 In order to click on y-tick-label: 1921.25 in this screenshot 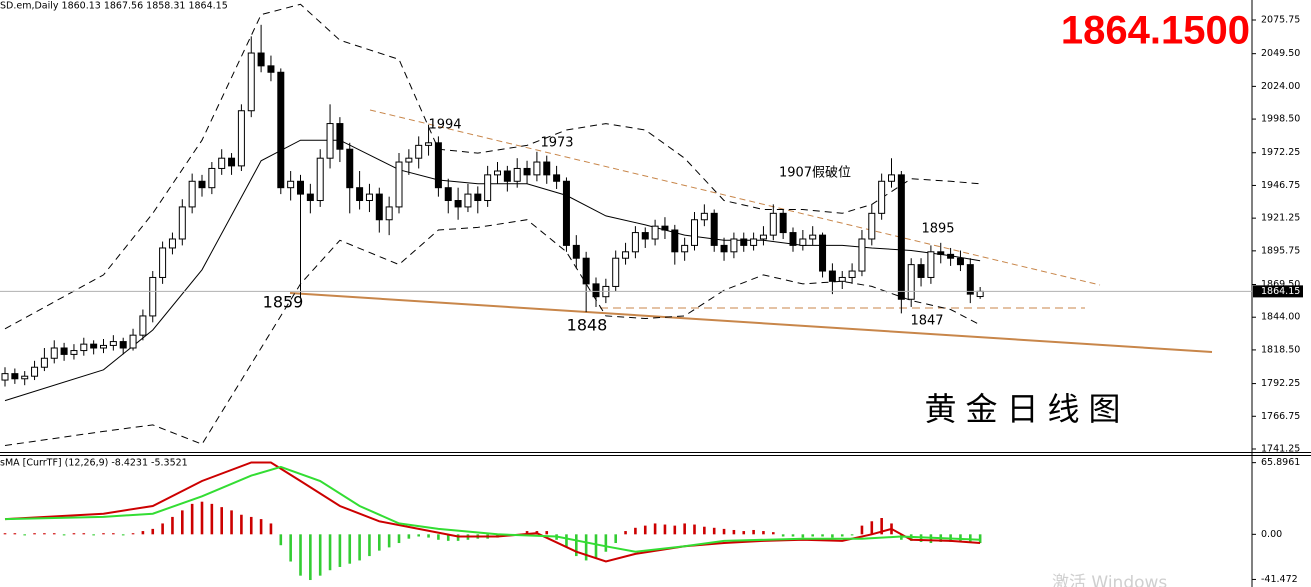, I will do `click(1280, 218)`.